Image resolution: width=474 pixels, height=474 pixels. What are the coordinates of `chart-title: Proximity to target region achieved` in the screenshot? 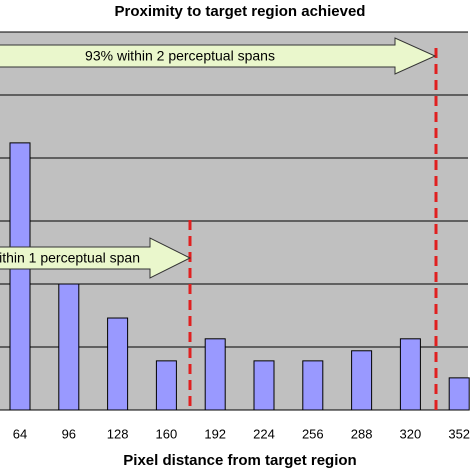 It's located at (240, 11).